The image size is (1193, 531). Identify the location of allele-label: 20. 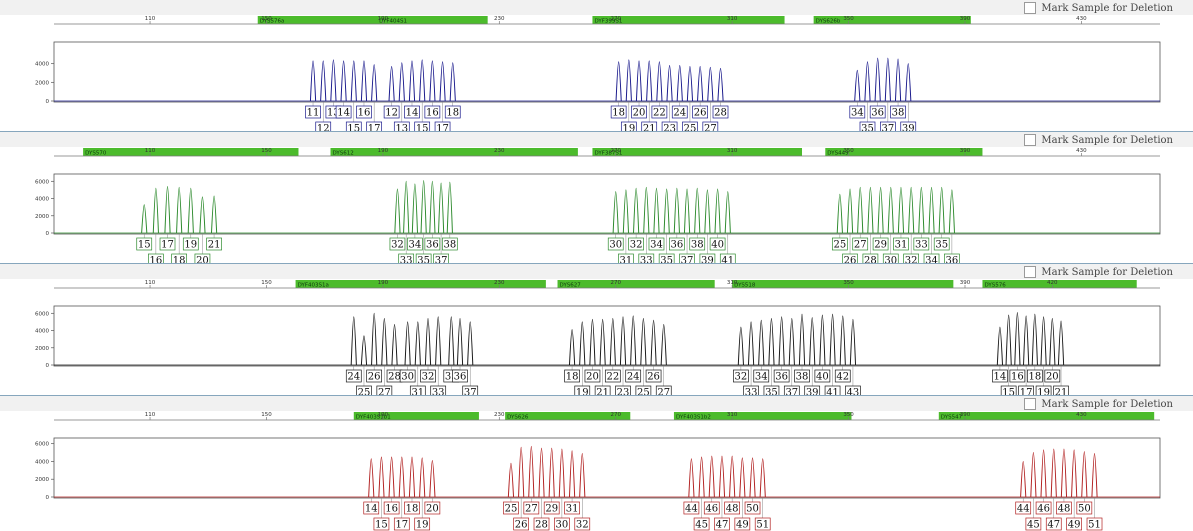
(202, 259).